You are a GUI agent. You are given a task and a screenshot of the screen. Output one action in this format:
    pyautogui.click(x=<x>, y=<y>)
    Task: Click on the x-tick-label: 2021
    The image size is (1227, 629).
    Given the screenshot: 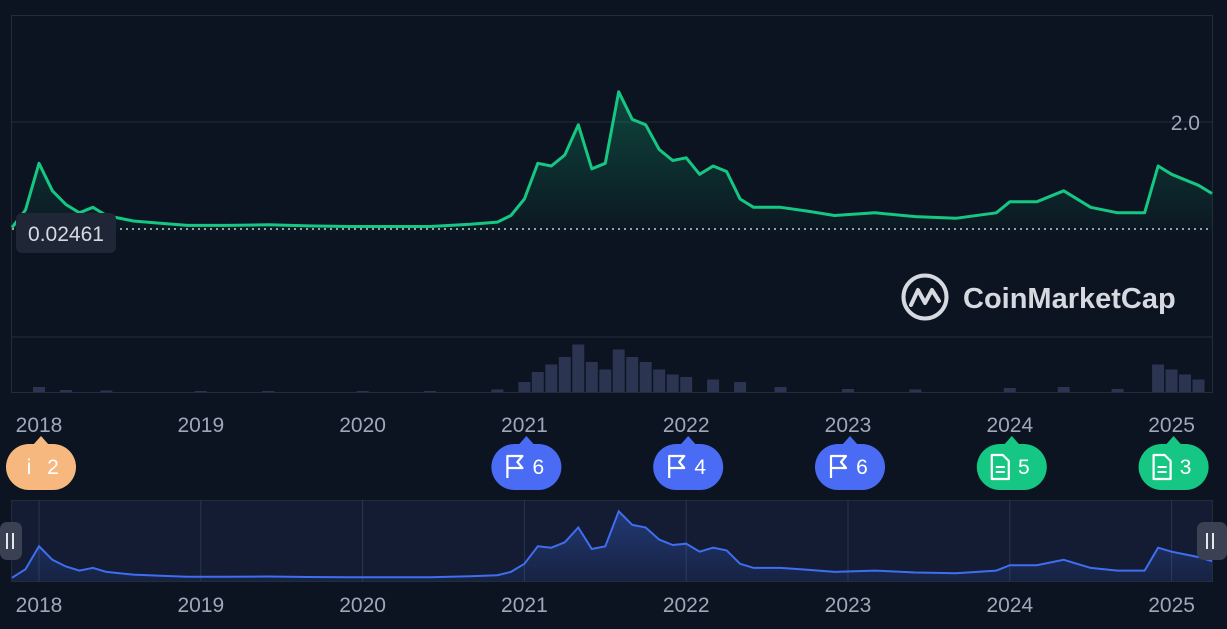 What is the action you would take?
    pyautogui.click(x=524, y=425)
    